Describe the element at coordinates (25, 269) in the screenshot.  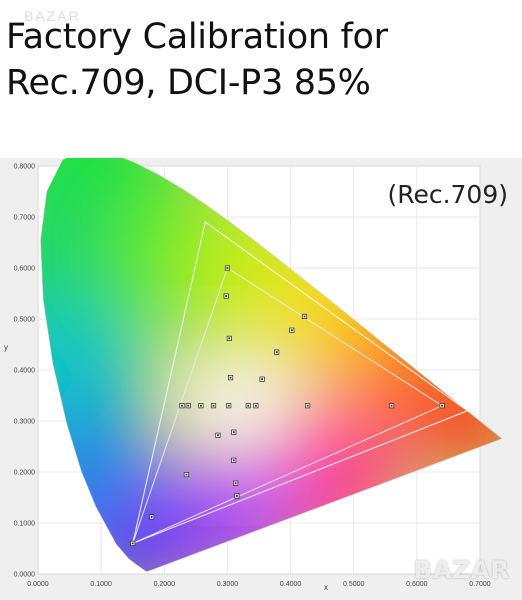
I see `y-tick-label: 0.6000` at that location.